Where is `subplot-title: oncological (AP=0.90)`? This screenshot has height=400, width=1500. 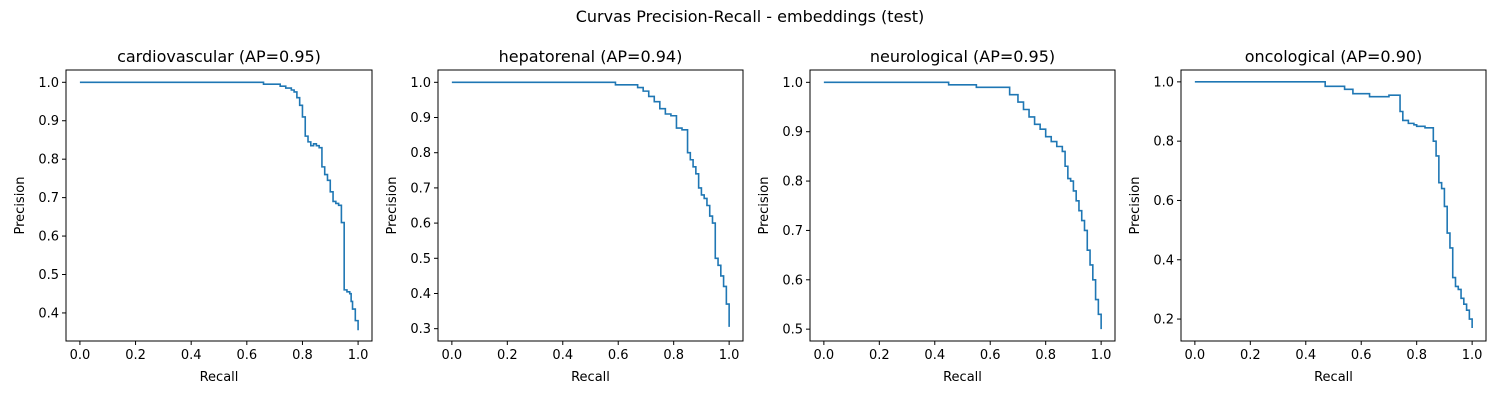
subplot-title: oncological (AP=0.90) is located at coordinates (1334, 56).